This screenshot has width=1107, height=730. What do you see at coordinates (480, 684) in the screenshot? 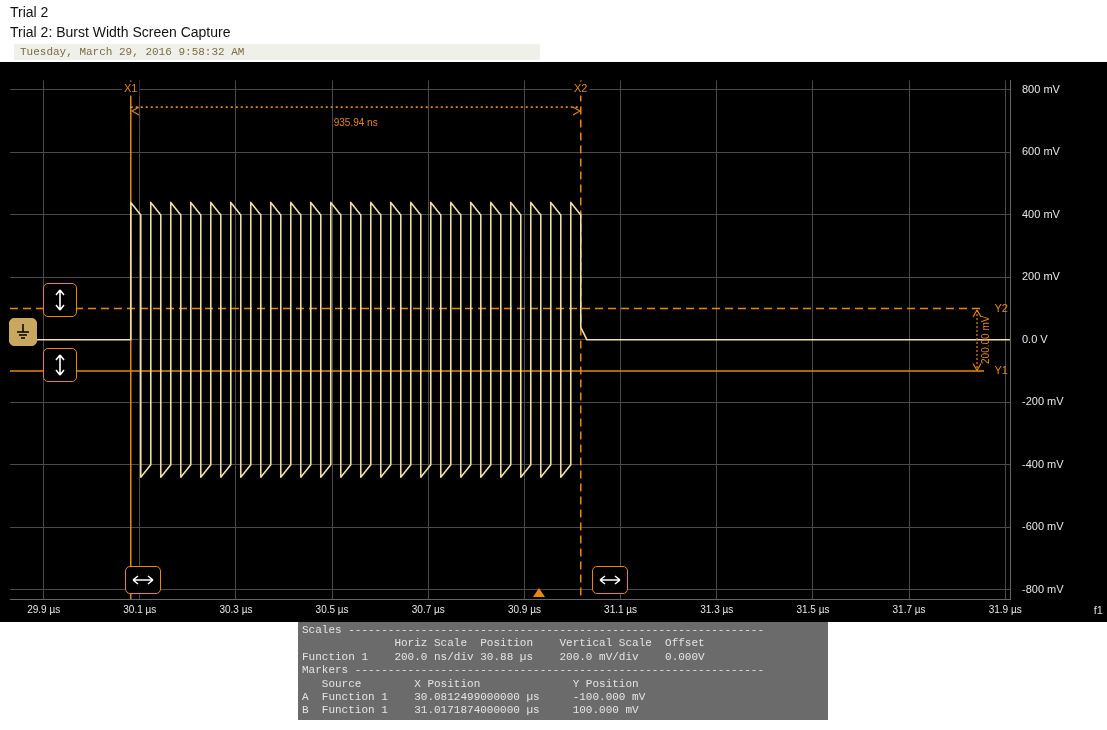
I see `text: Source X Position Y Position` at bounding box center [480, 684].